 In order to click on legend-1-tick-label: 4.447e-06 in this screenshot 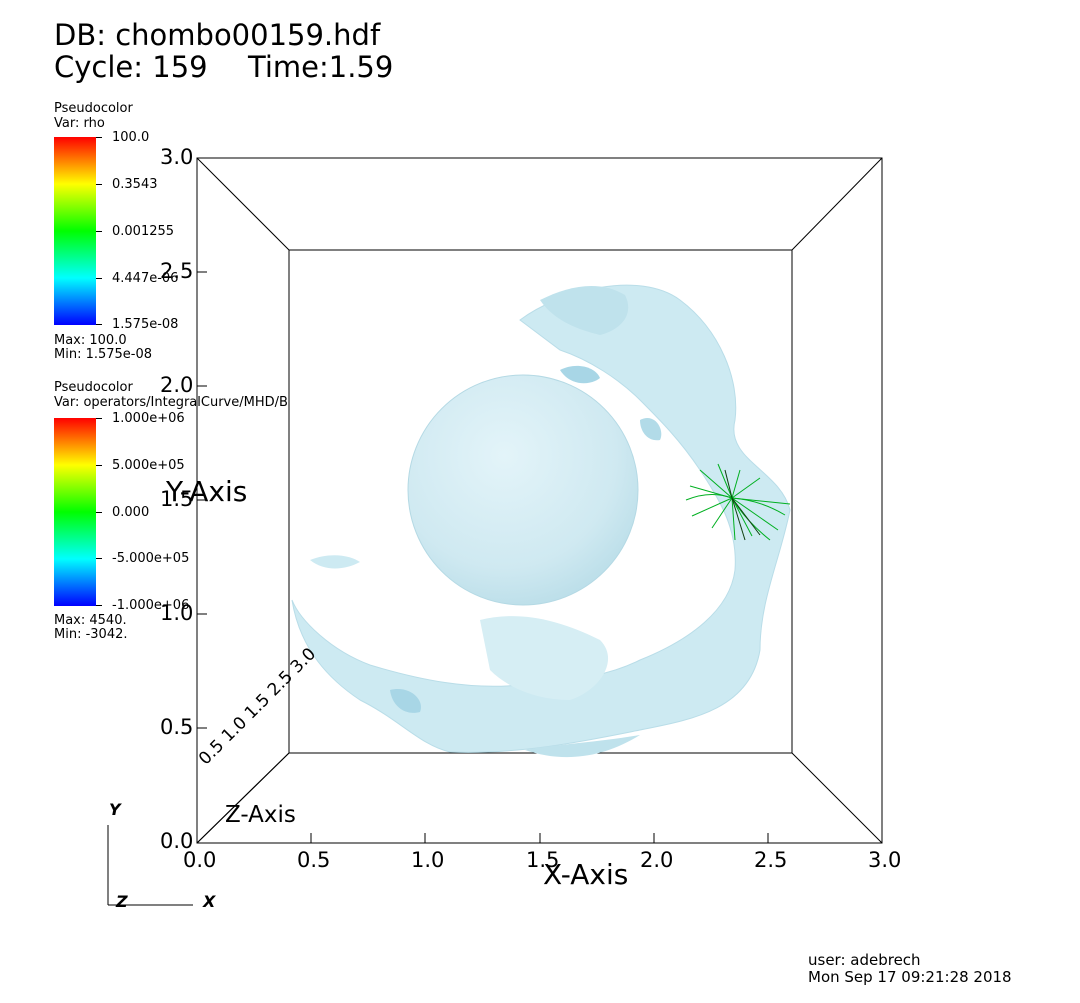, I will do `click(145, 278)`.